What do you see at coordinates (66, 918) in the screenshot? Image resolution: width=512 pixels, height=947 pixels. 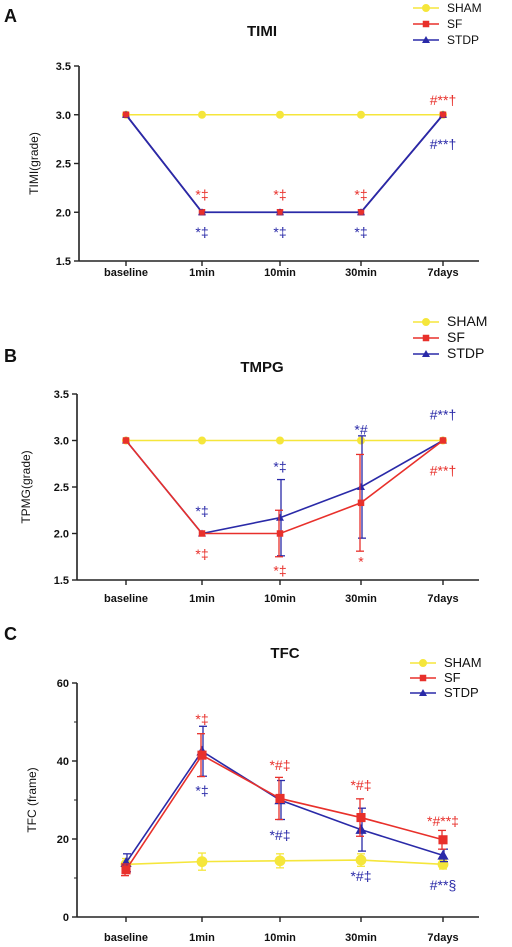 I see `y-tick-label: 0` at bounding box center [66, 918].